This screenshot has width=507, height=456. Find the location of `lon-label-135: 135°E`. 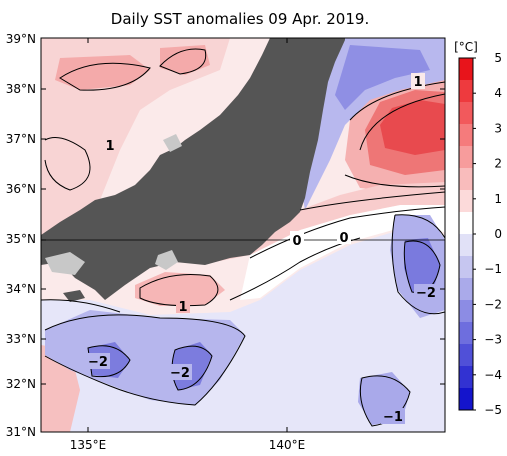

lon-label-135: 135°E is located at coordinates (88, 445).